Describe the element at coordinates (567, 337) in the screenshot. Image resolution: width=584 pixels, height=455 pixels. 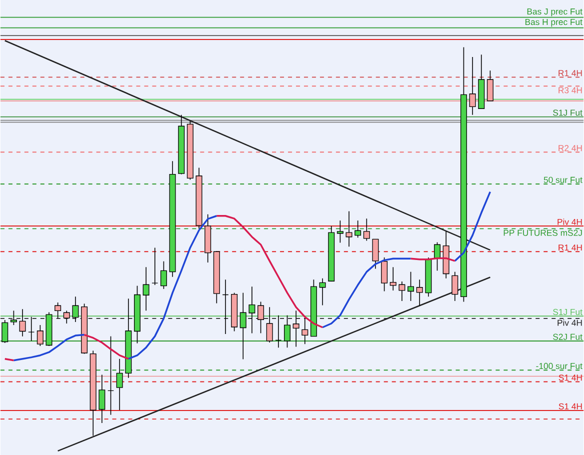
I see `ref-line-label: S2J Fut` at that location.